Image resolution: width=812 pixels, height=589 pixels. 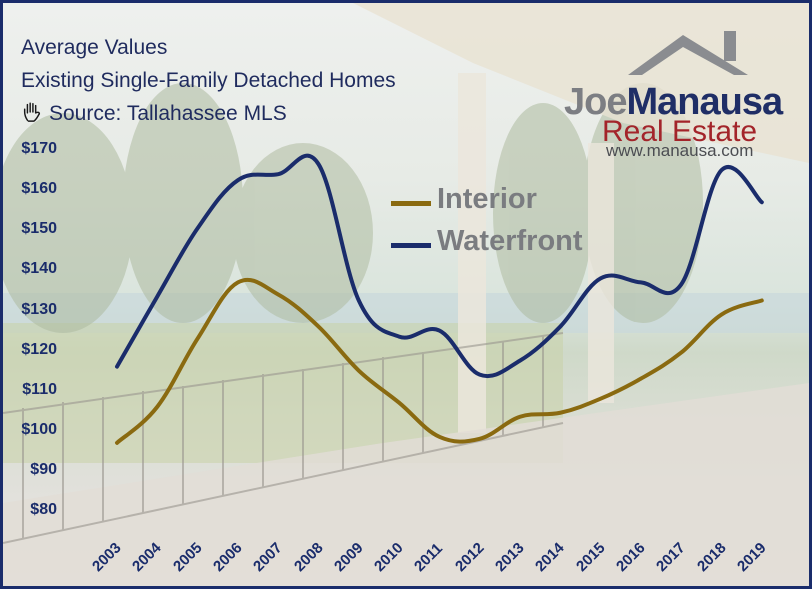 I want to click on y-tick-label: $170, so click(x=39, y=149).